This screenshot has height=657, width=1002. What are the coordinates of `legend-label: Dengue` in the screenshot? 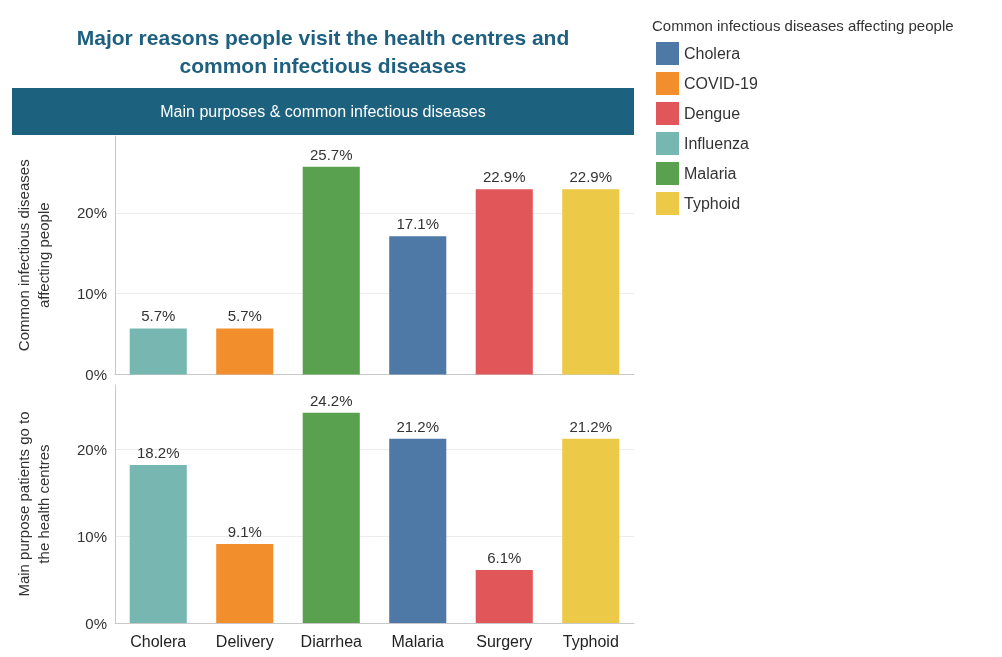 It's located at (712, 113).